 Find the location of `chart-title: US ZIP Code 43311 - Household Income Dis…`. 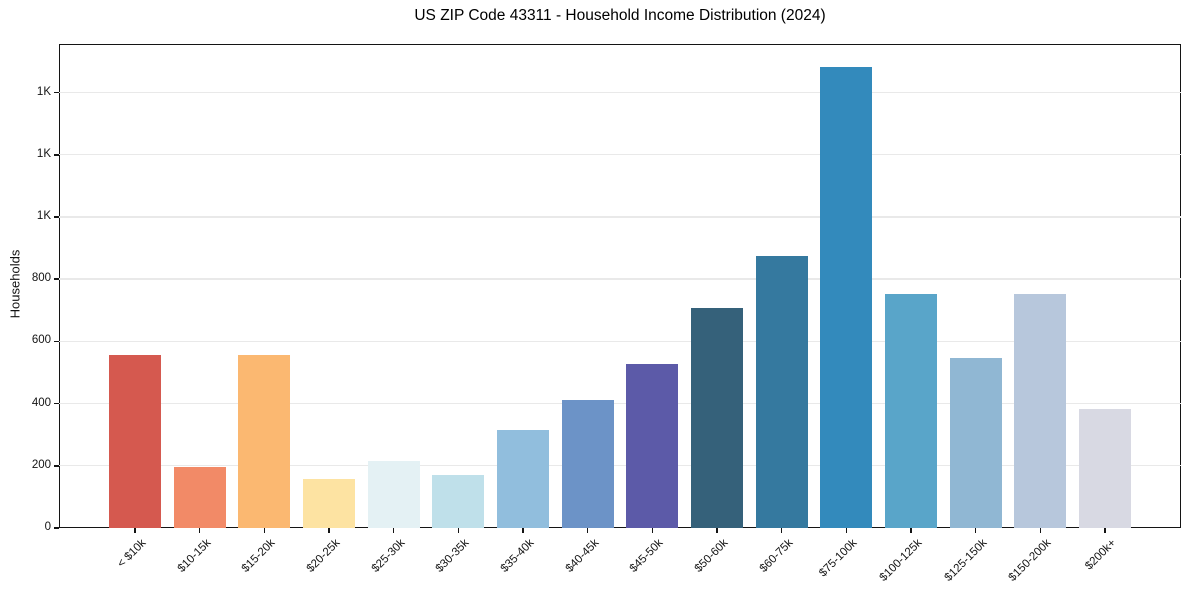

chart-title: US ZIP Code 43311 - Household Income Dis… is located at coordinates (620, 15).